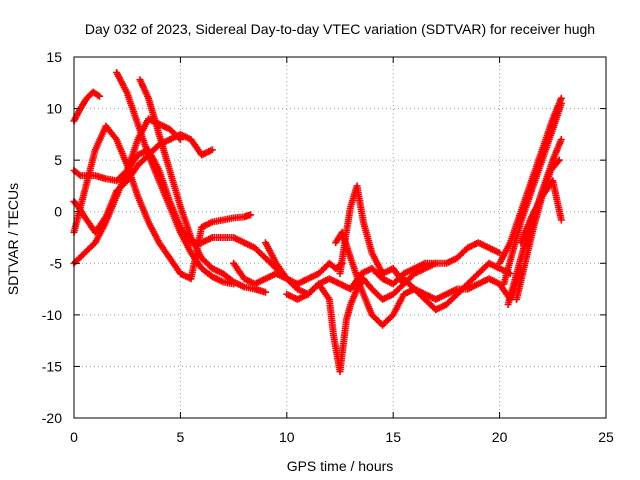 The width and height of the screenshot is (640, 480). I want to click on x-tick-label: 10, so click(287, 437).